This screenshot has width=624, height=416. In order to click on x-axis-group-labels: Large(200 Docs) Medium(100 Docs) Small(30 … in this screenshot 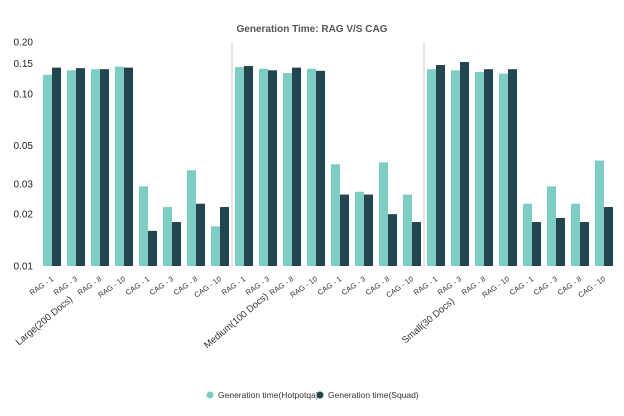, I will do `click(235, 321)`.